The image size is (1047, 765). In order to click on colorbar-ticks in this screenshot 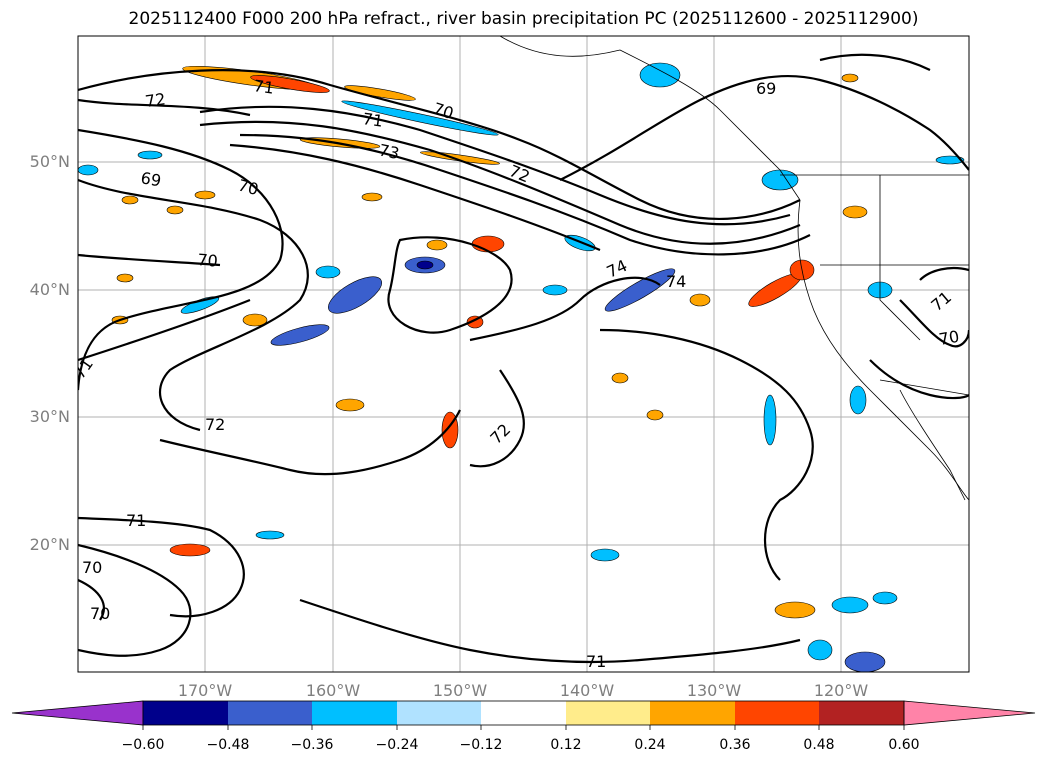, I will do `click(523, 727)`.